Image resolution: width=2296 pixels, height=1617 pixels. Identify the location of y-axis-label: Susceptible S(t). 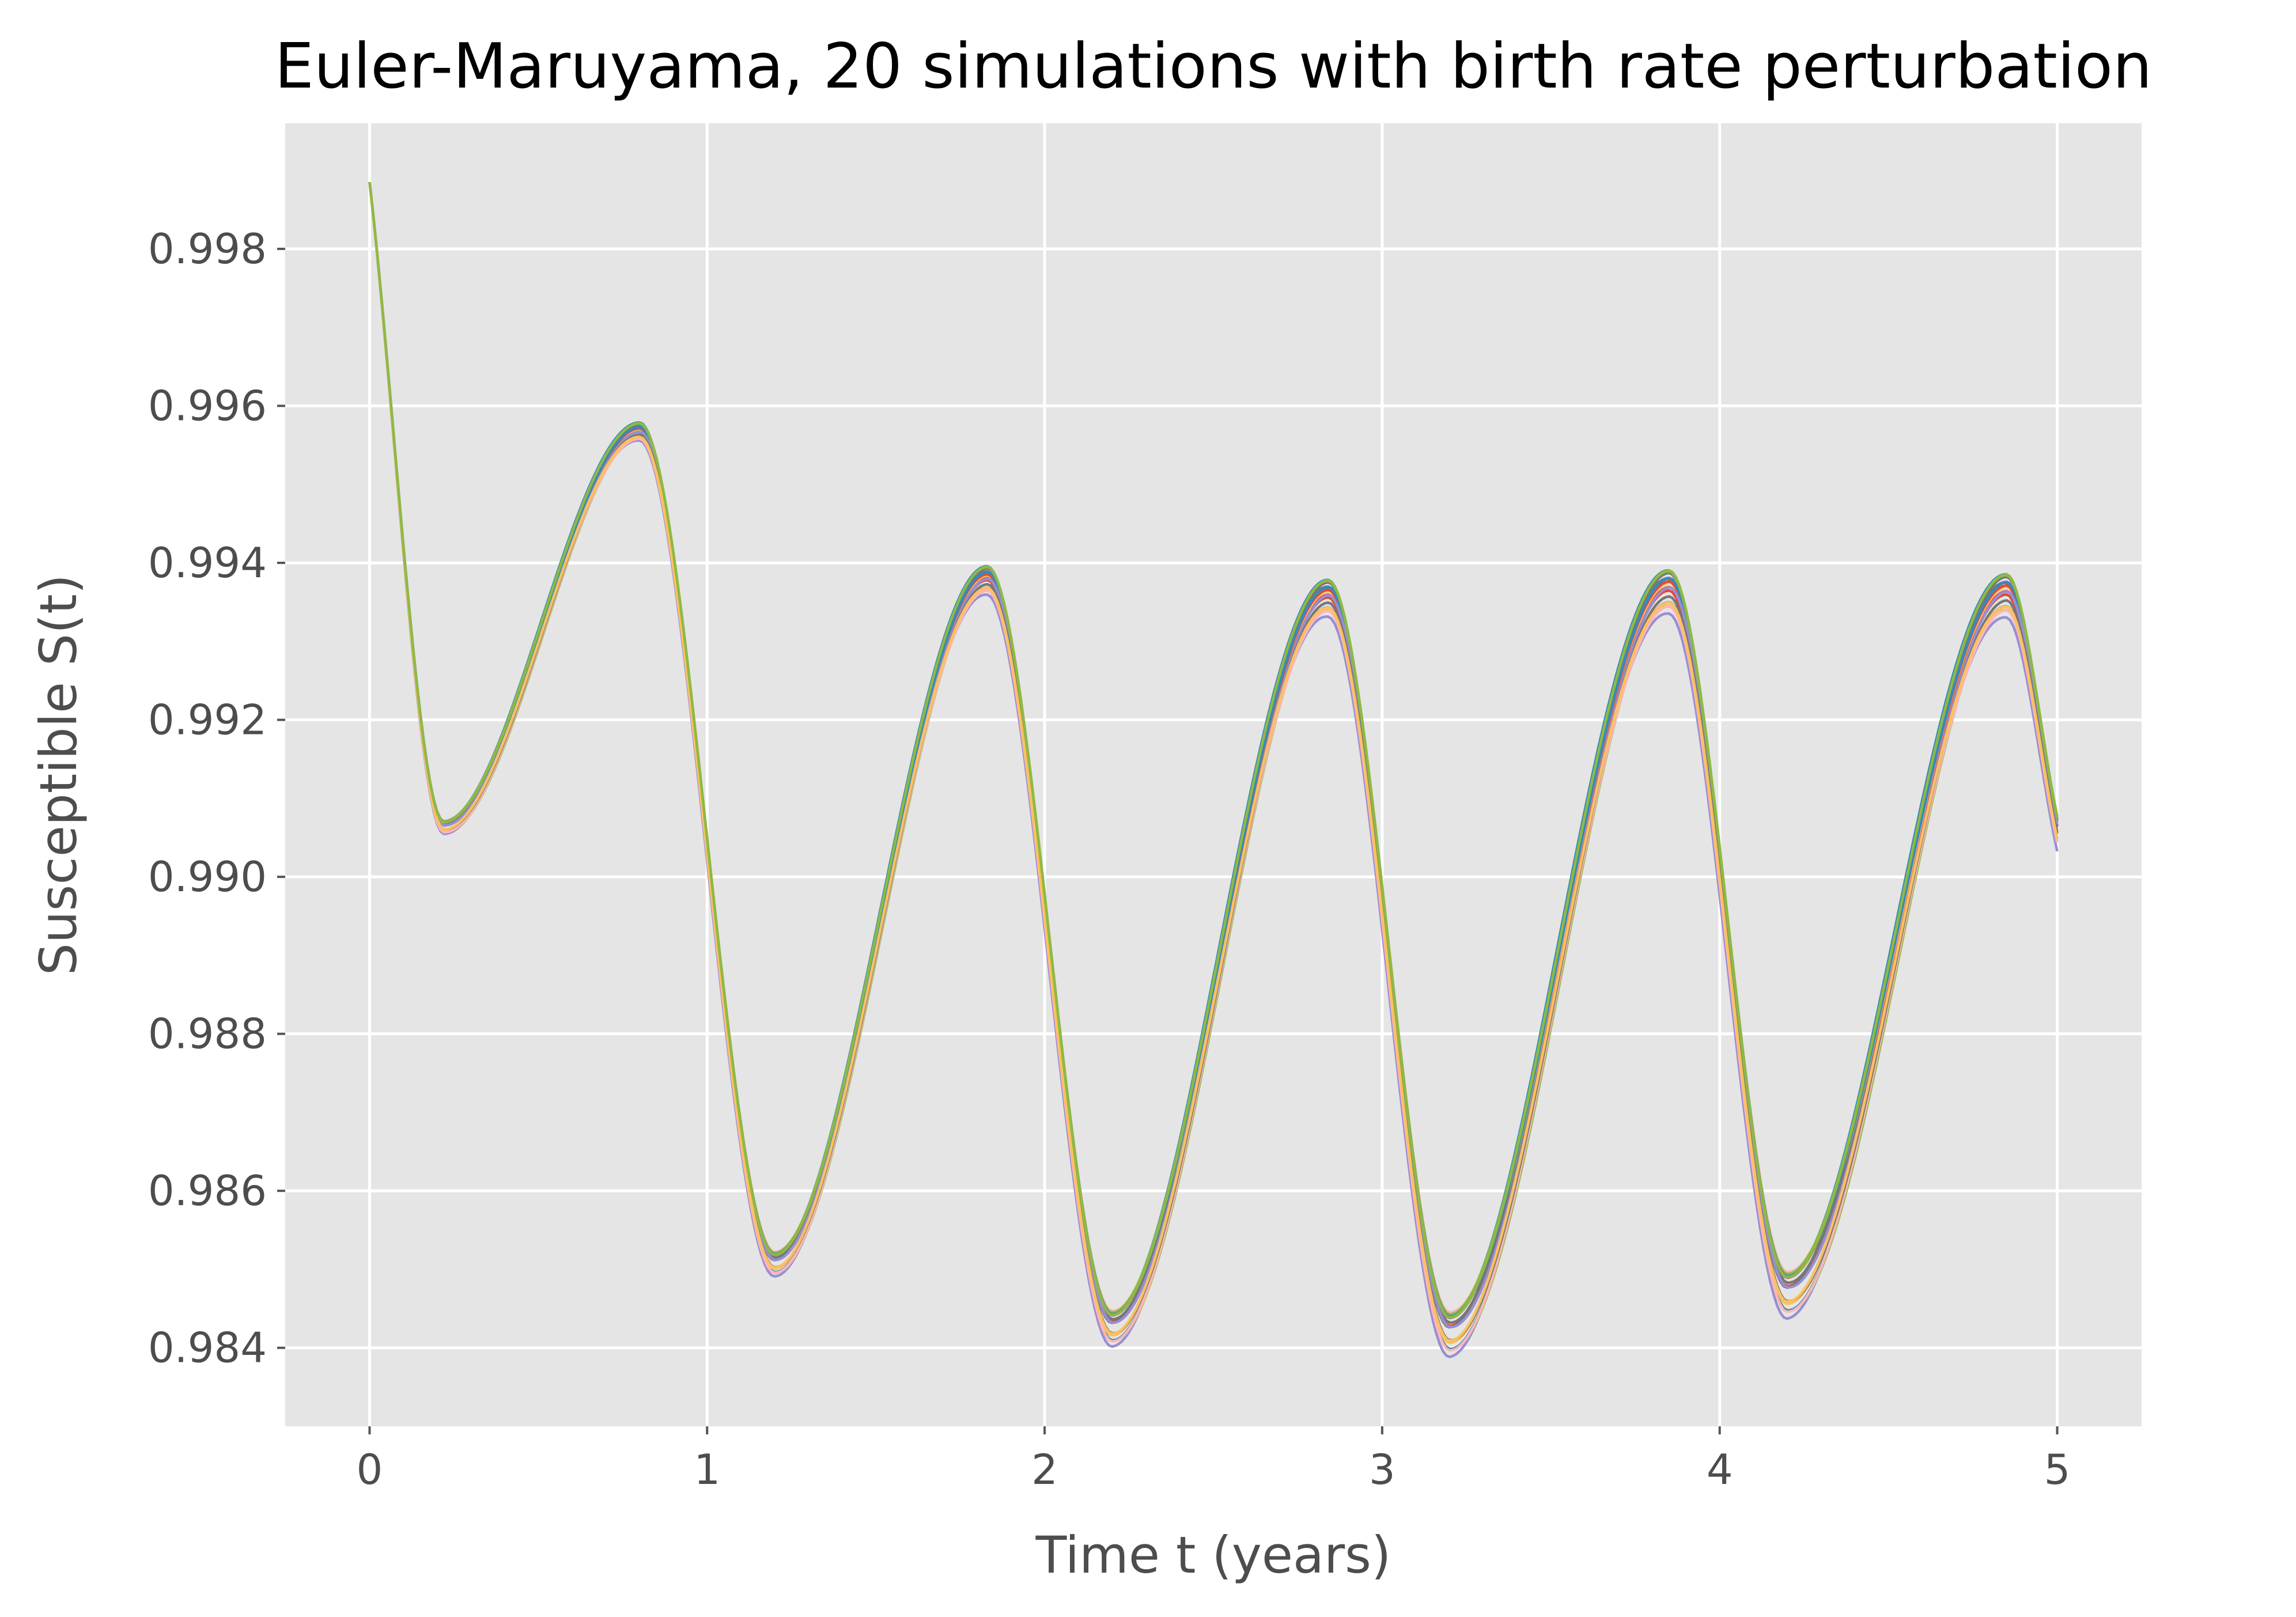
(58, 774).